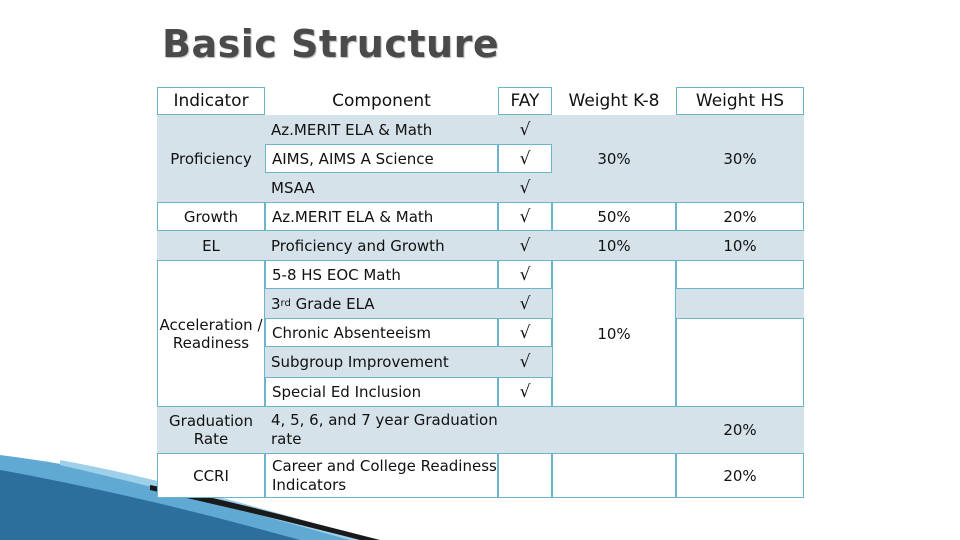  What do you see at coordinates (740, 475) in the screenshot?
I see `weight-hs-ccri: 20%` at bounding box center [740, 475].